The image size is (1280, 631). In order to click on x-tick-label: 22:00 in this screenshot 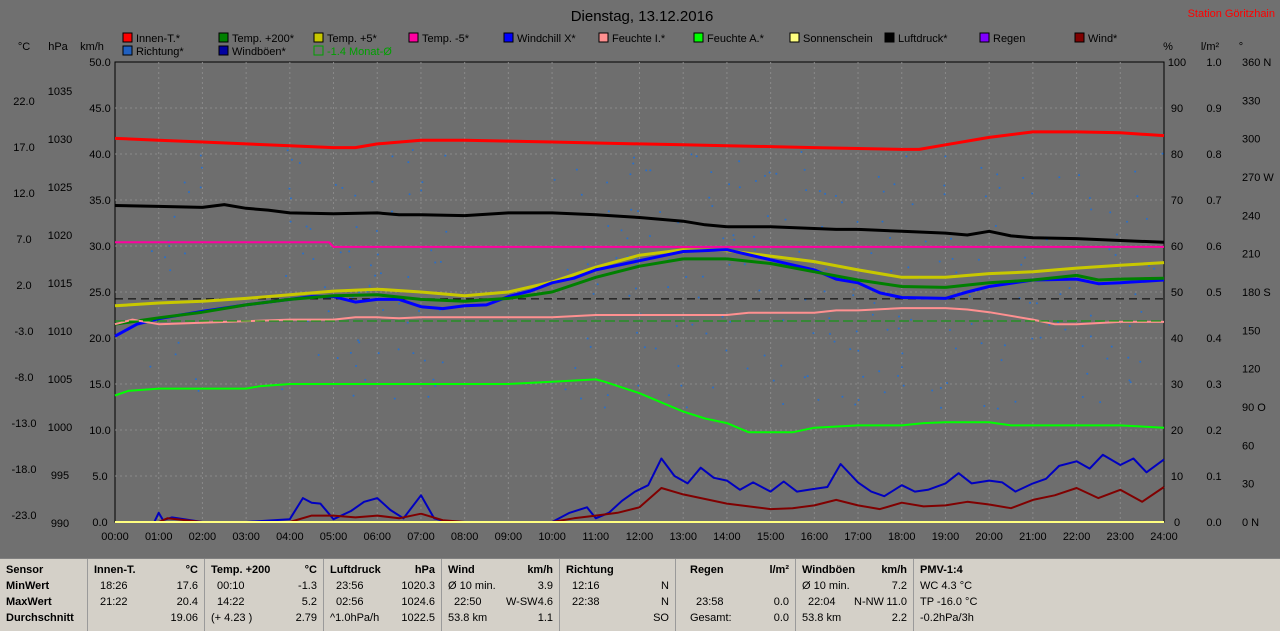, I will do `click(1077, 537)`.